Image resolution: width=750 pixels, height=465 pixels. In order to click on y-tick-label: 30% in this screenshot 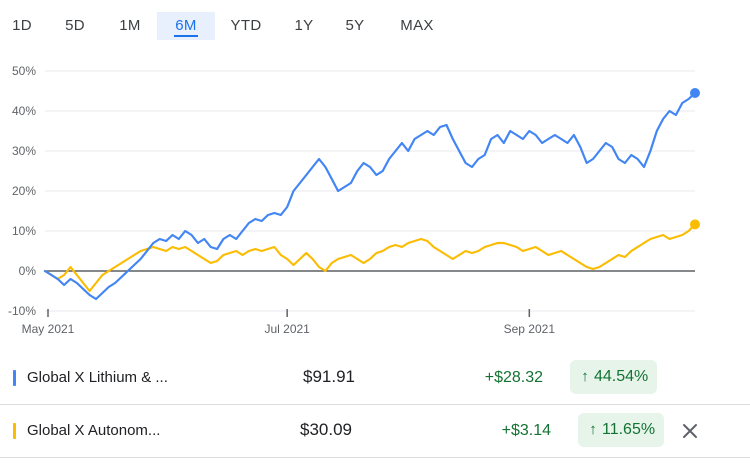, I will do `click(24, 151)`.